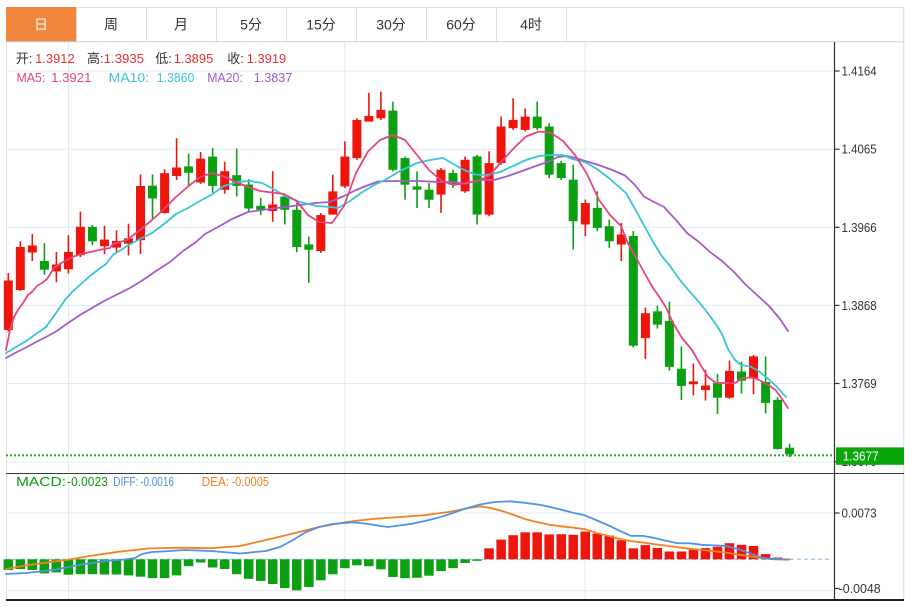  I want to click on svg-text: 30分, so click(391, 25).